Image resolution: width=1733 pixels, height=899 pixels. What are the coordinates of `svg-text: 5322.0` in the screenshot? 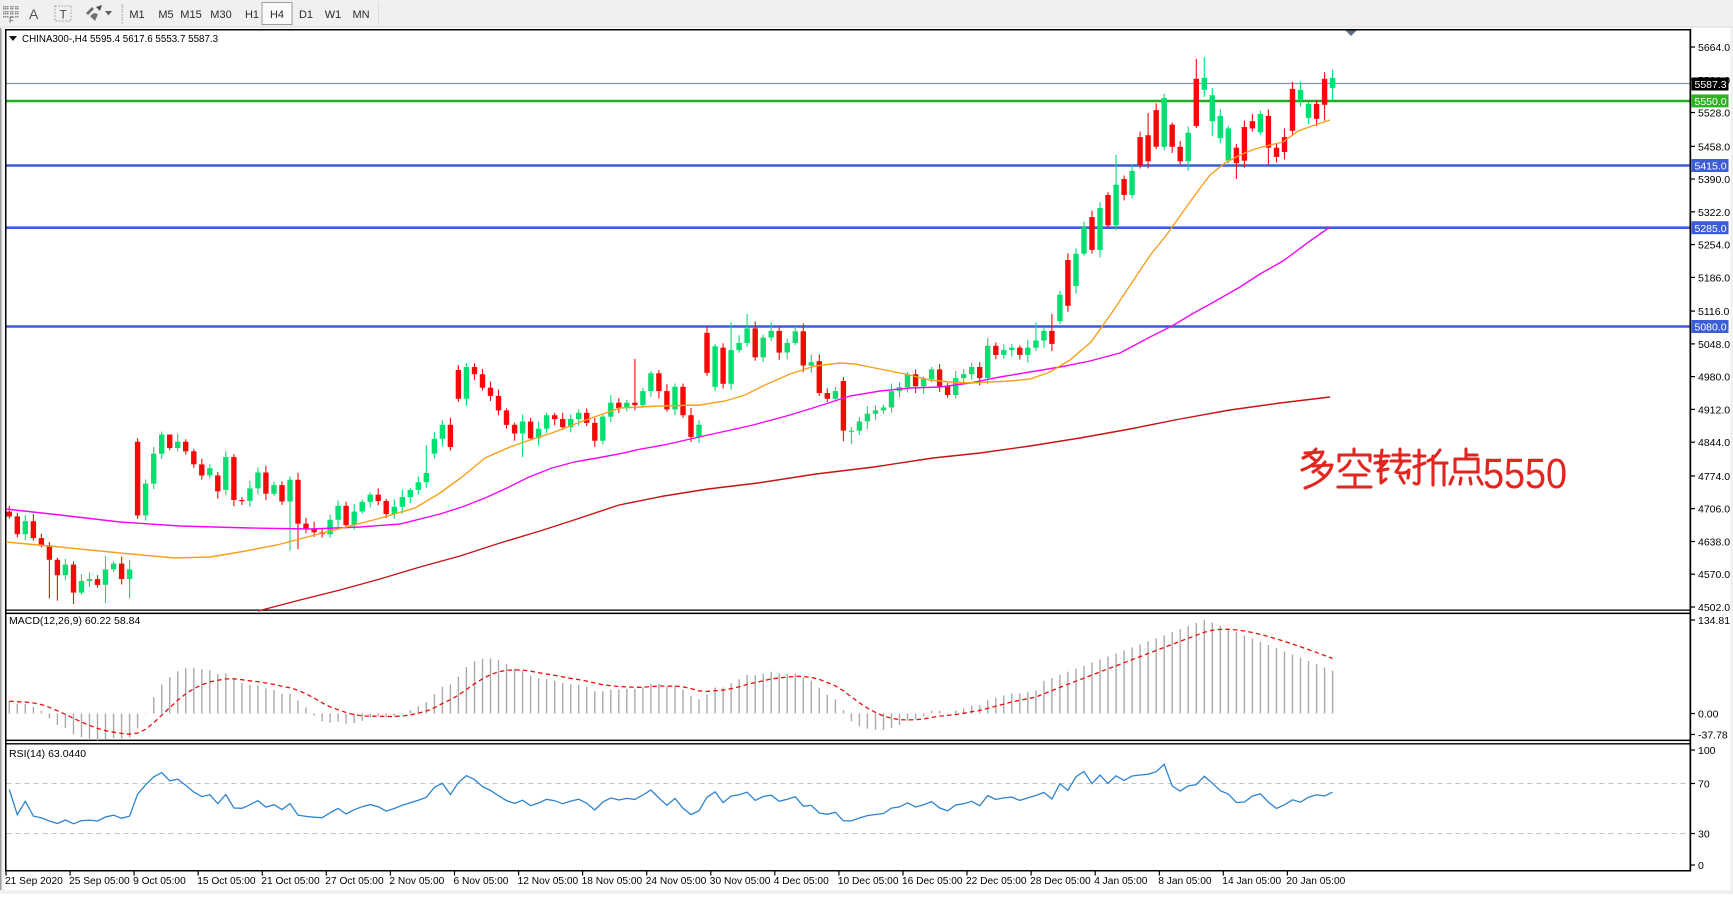 It's located at (1714, 213).